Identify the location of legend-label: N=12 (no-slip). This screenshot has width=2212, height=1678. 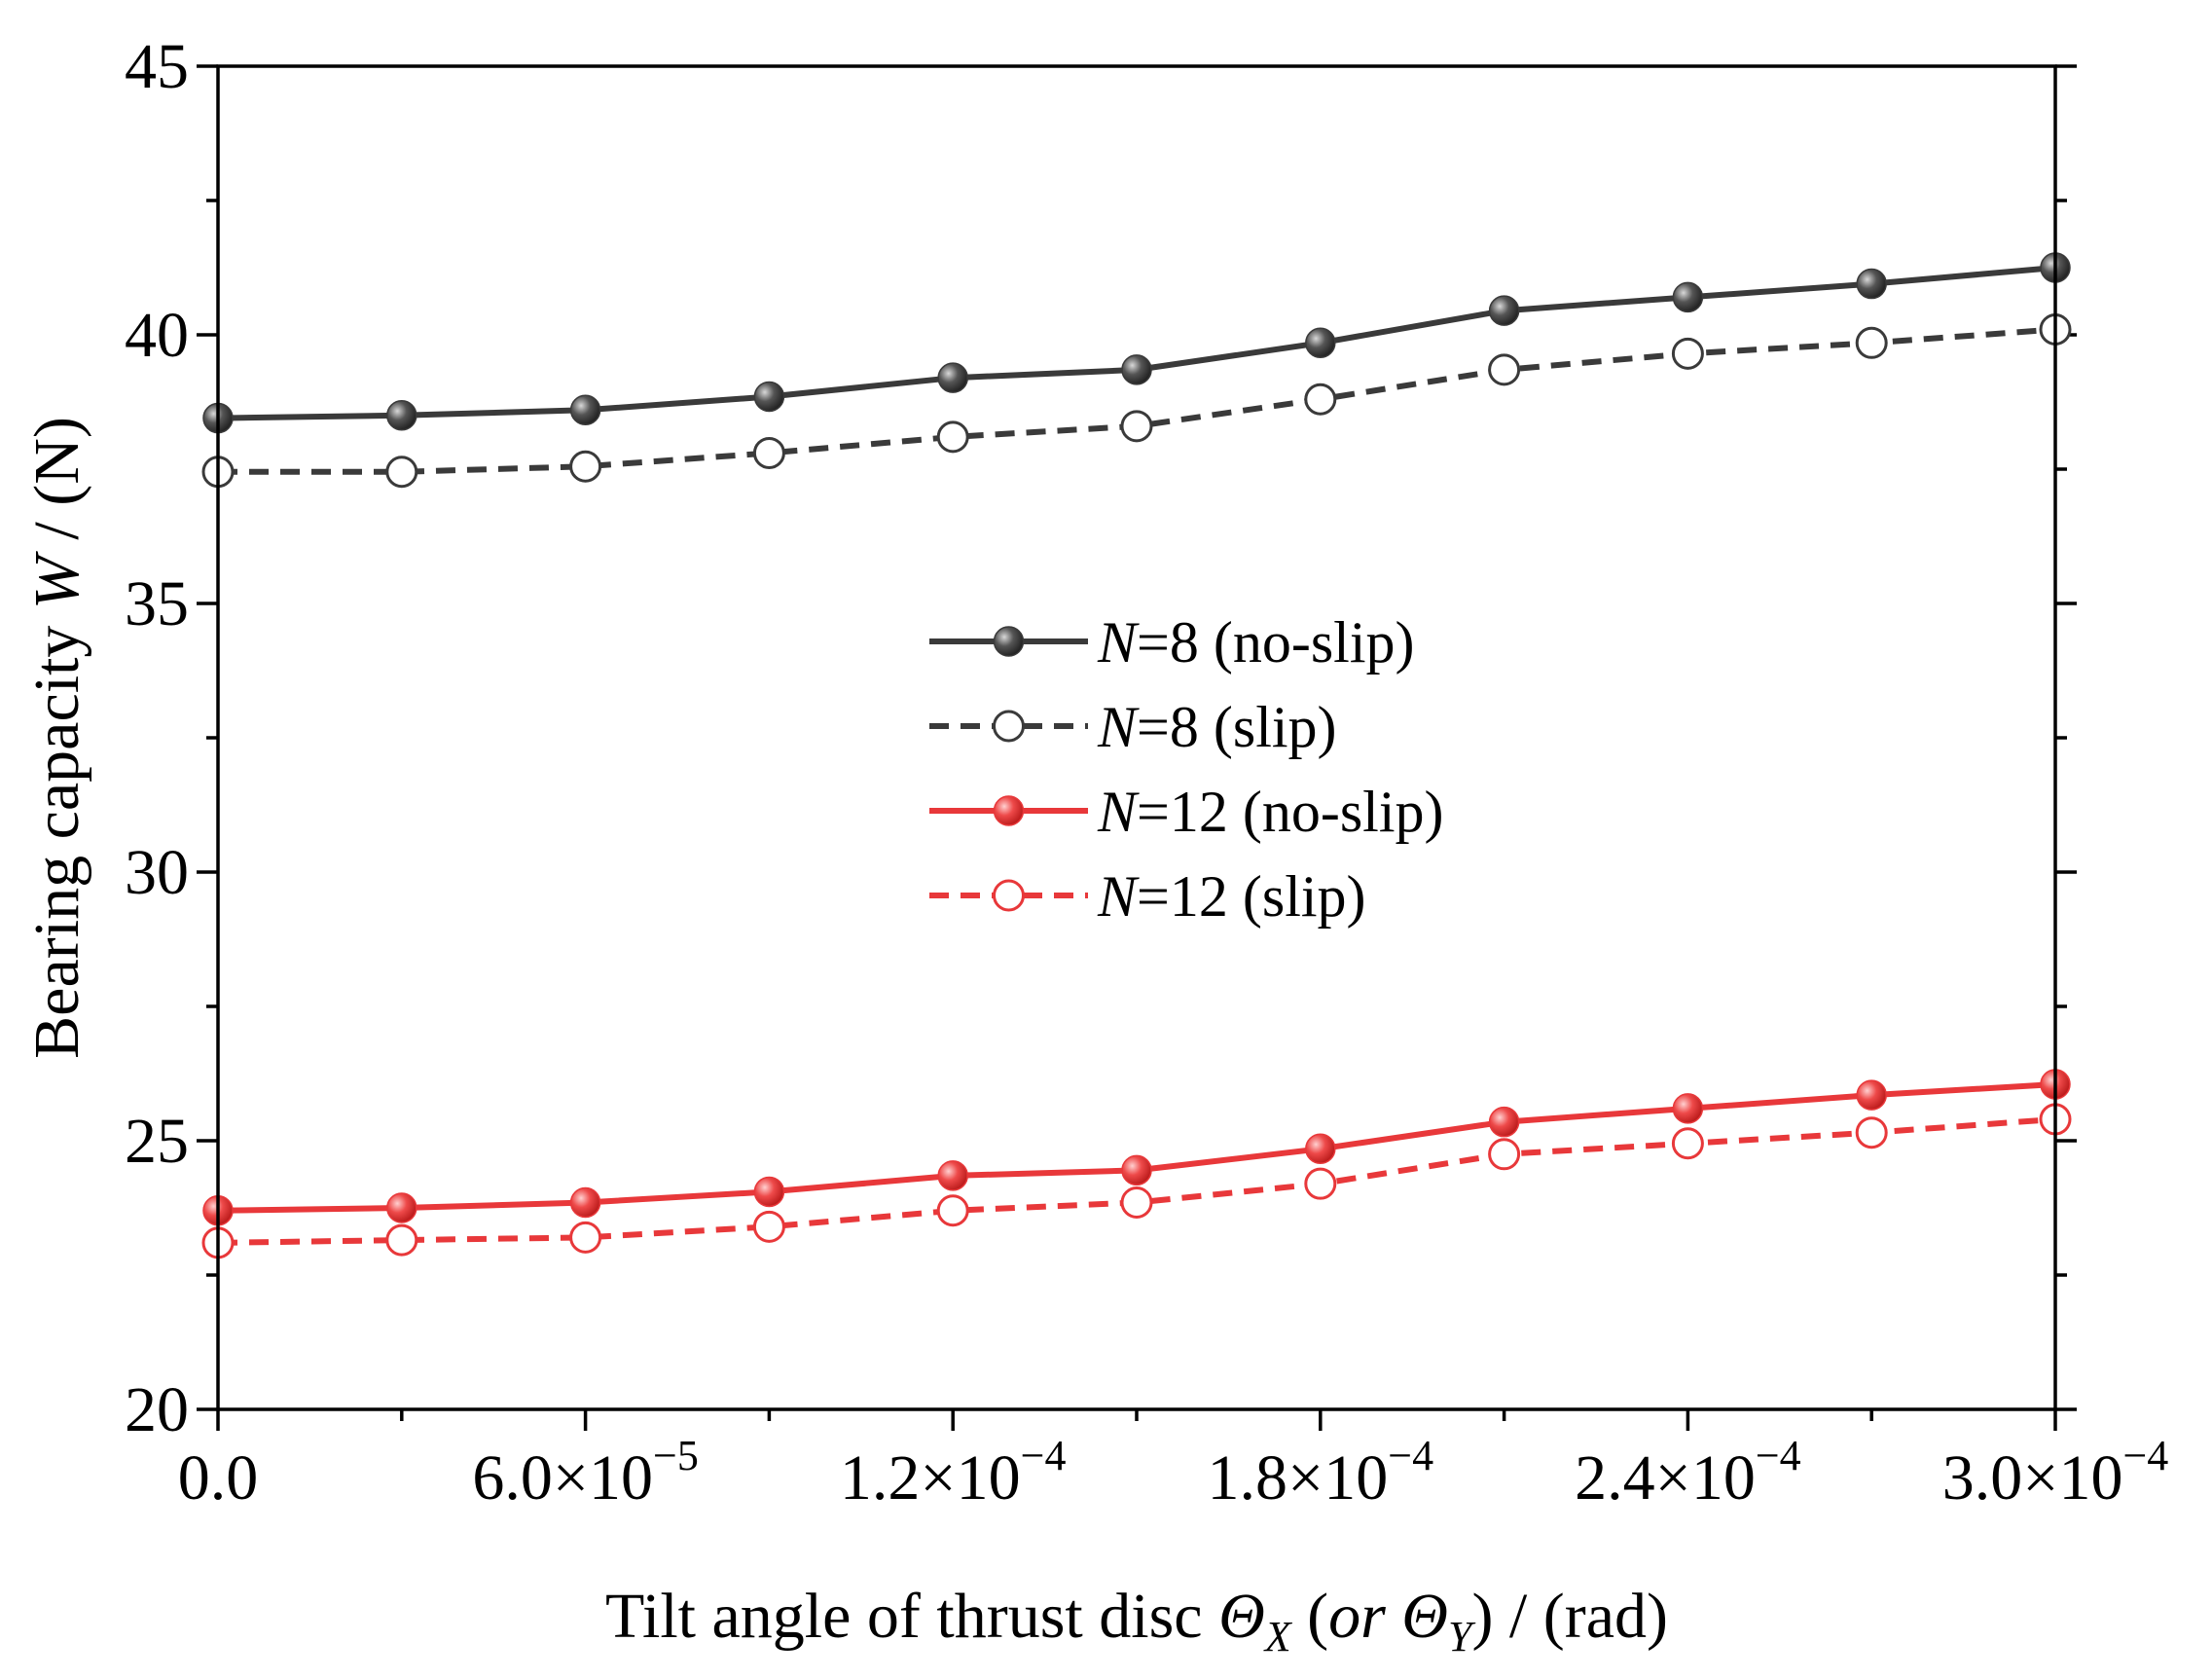
(1270, 812).